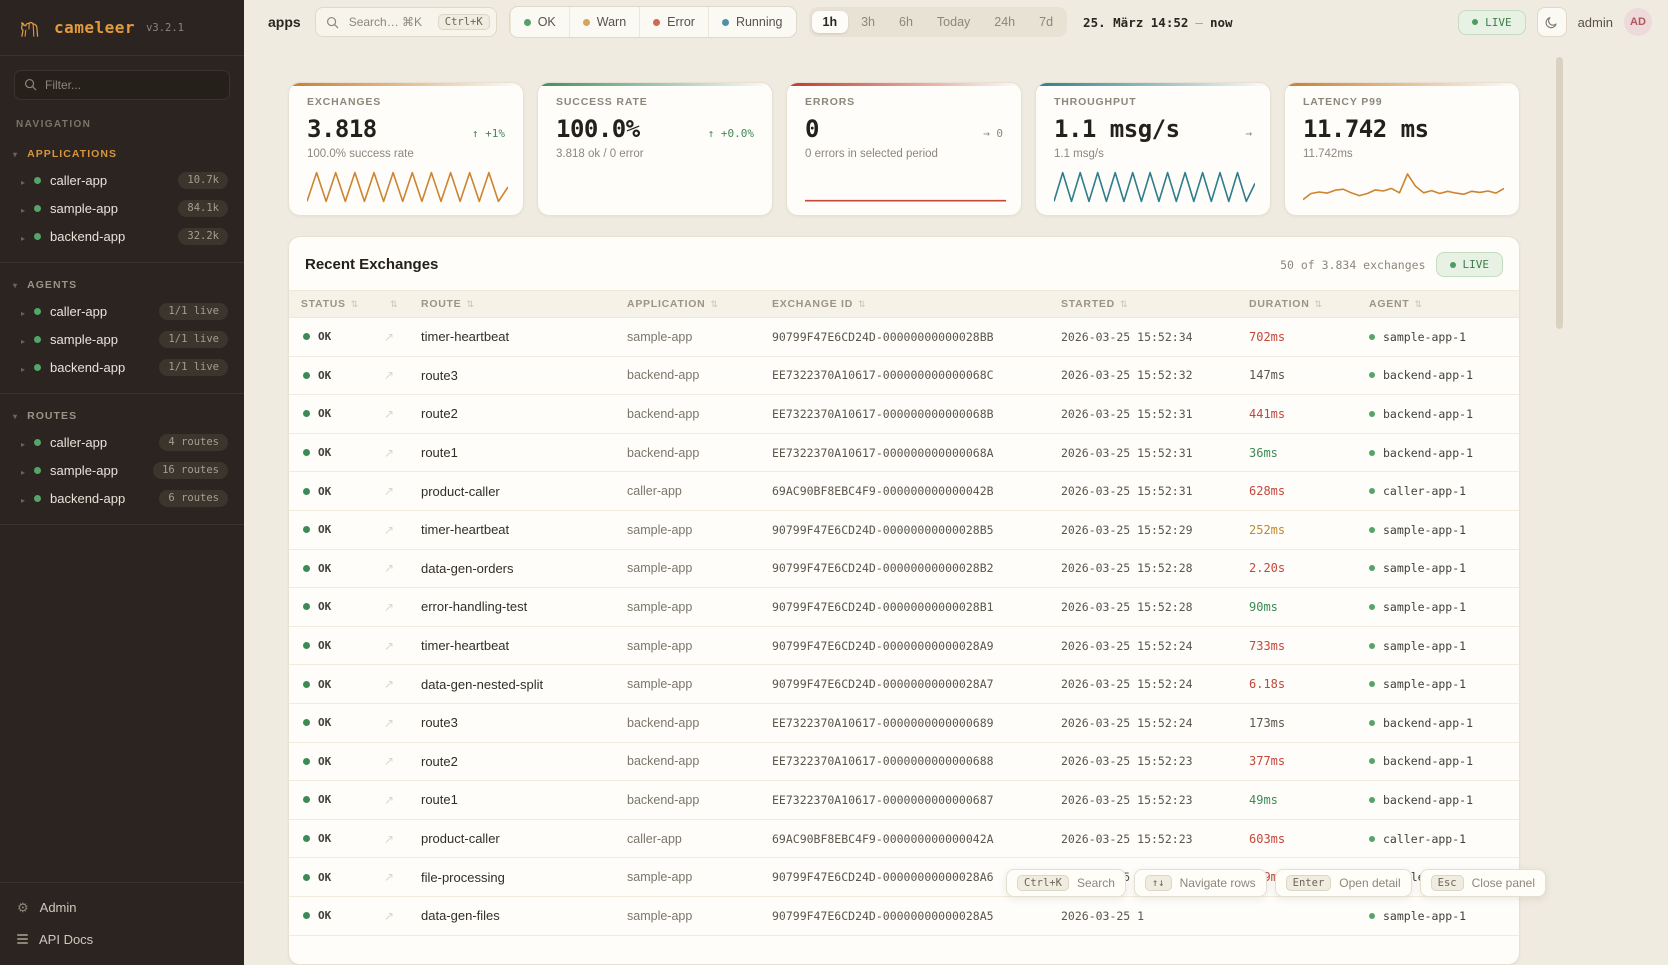 The height and width of the screenshot is (965, 1668). Describe the element at coordinates (1492, 22) in the screenshot. I see `live-toggle: LIVE` at that location.